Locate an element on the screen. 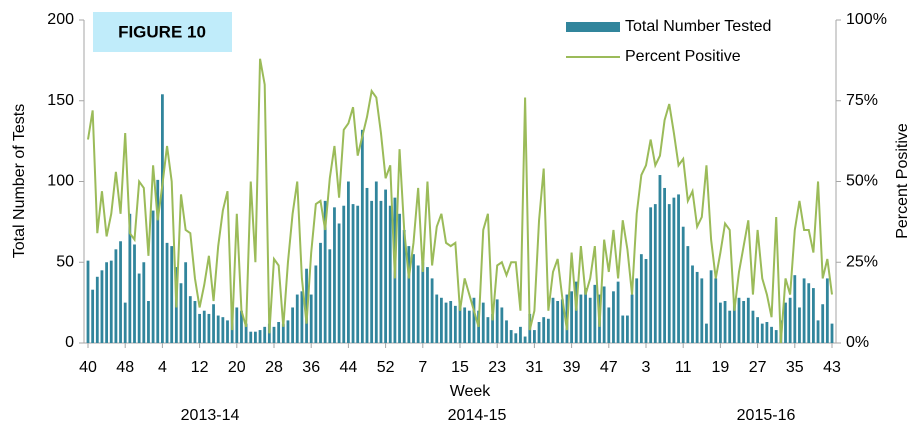  x-tick-label: 23 is located at coordinates (497, 367).